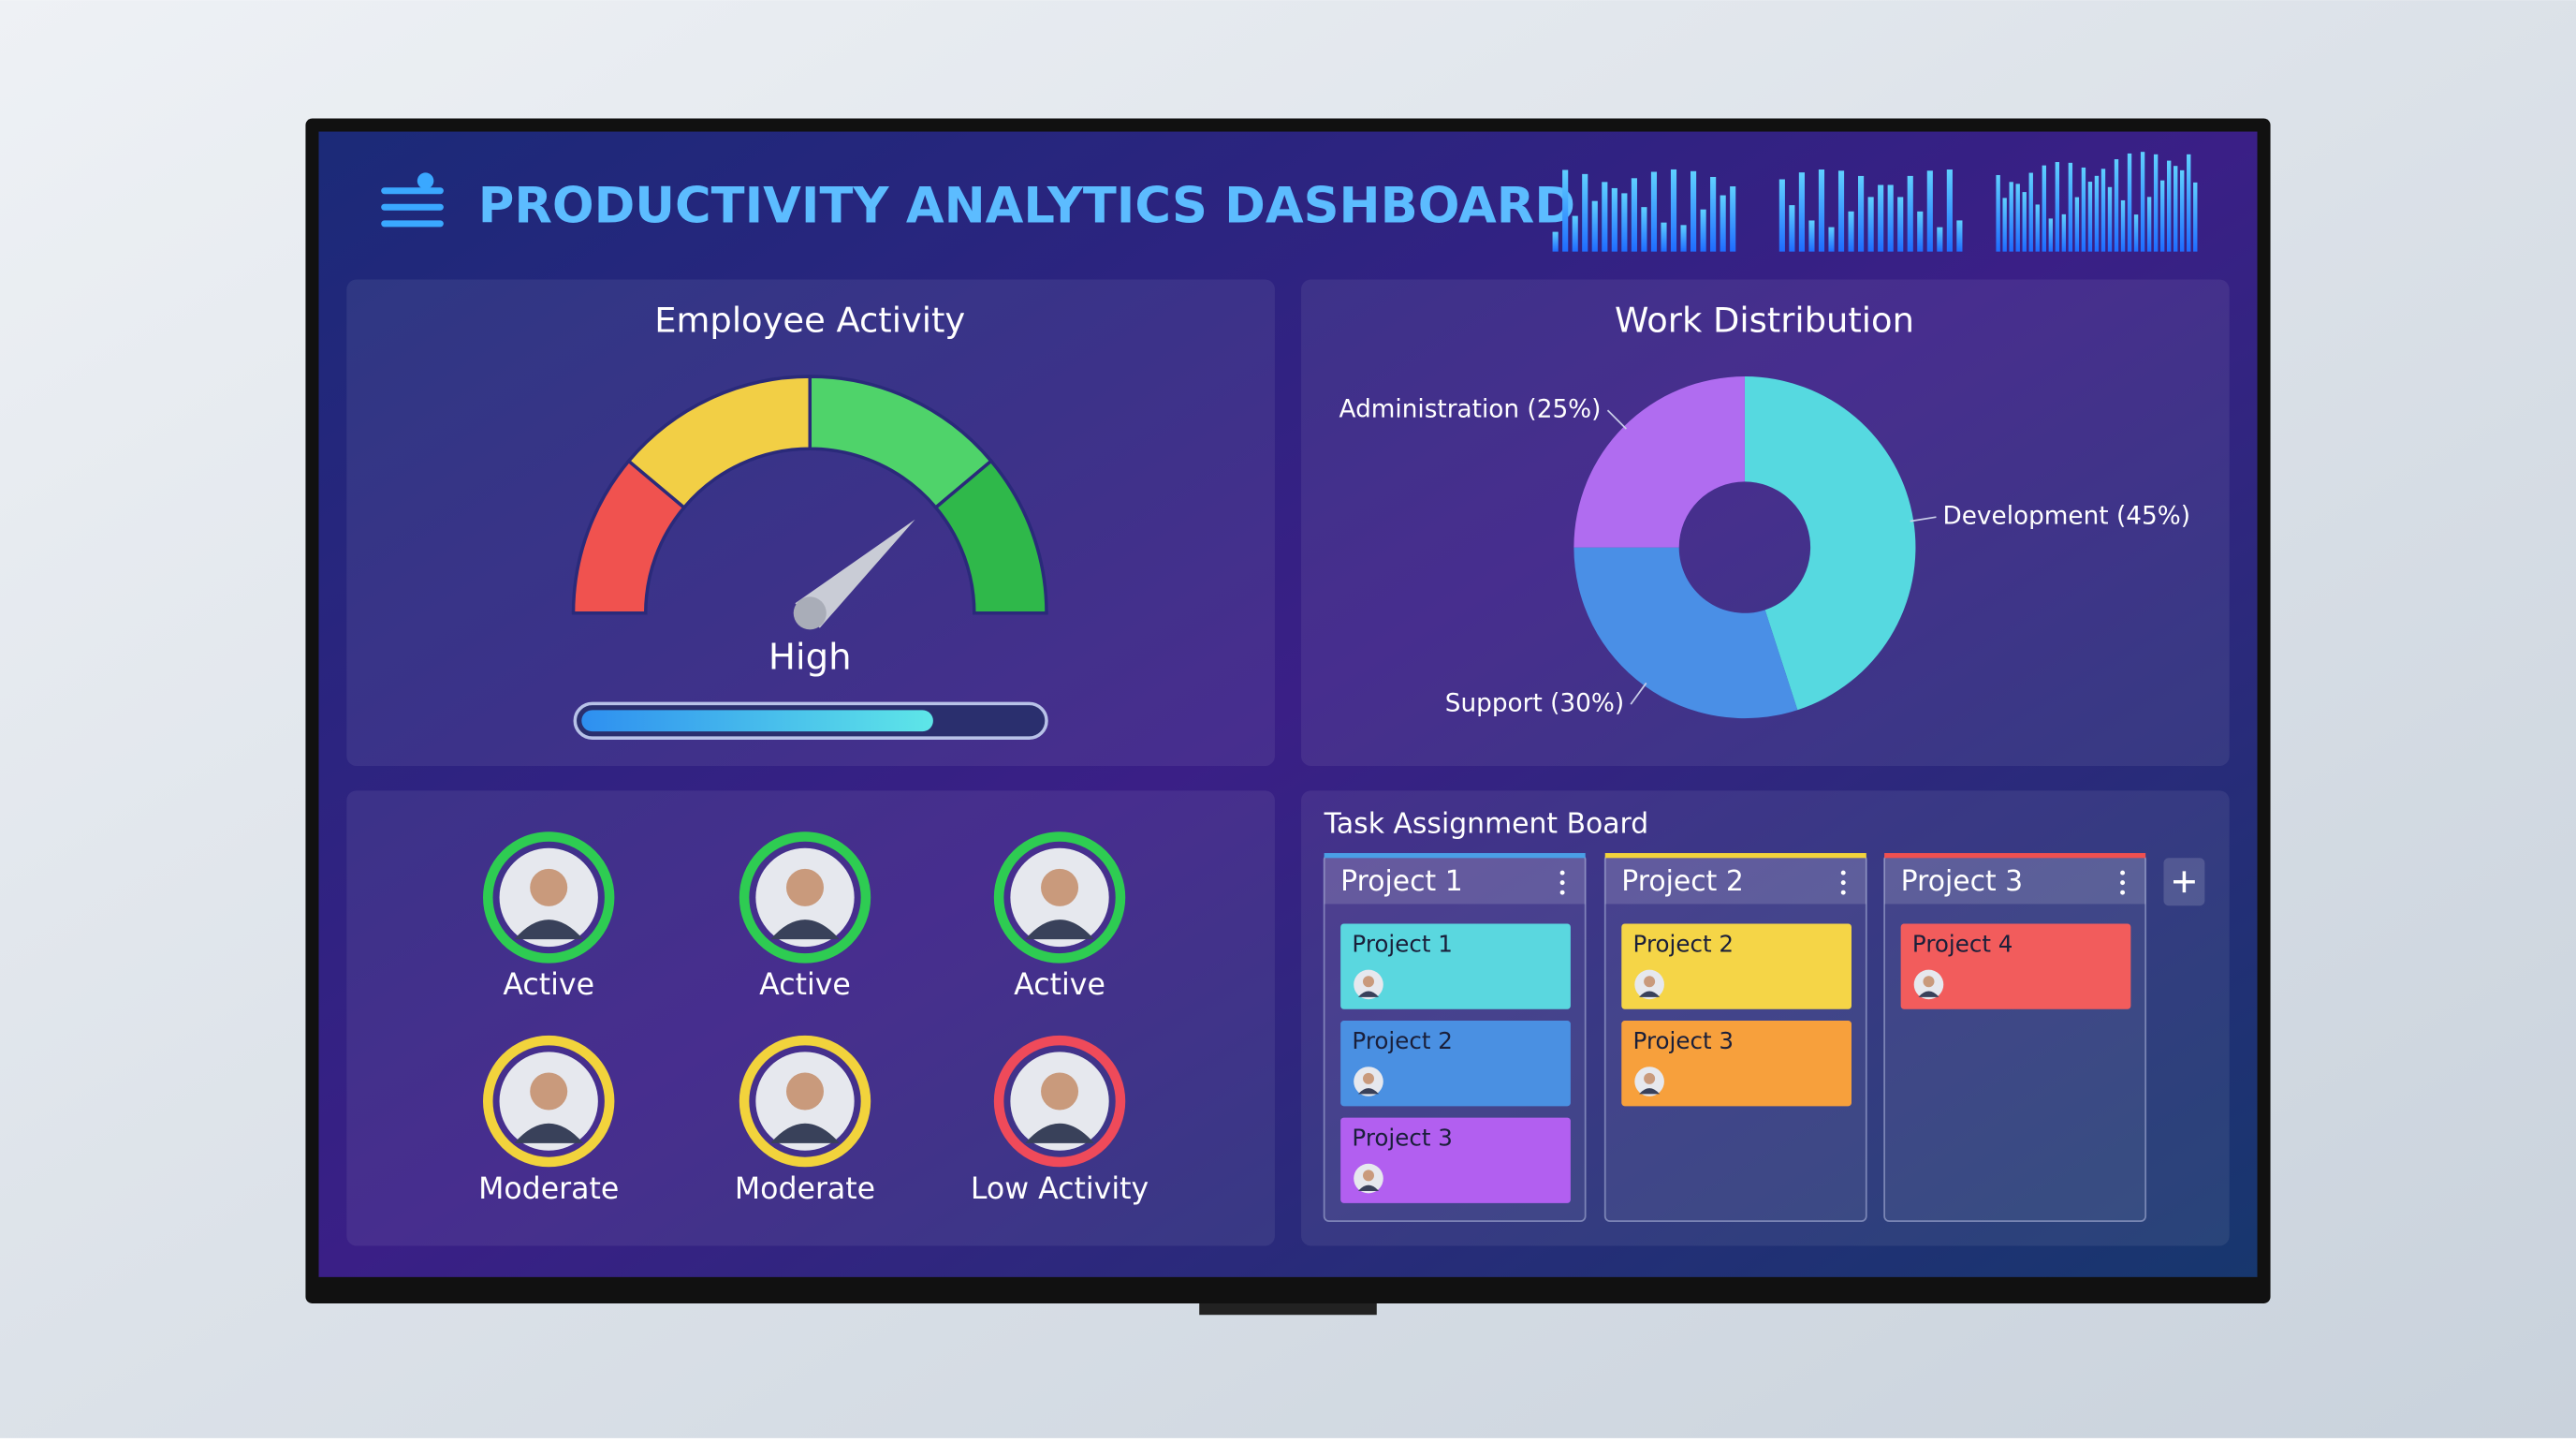 Image resolution: width=2576 pixels, height=1442 pixels. Describe the element at coordinates (1059, 916) in the screenshot. I see `team-member: Active` at that location.